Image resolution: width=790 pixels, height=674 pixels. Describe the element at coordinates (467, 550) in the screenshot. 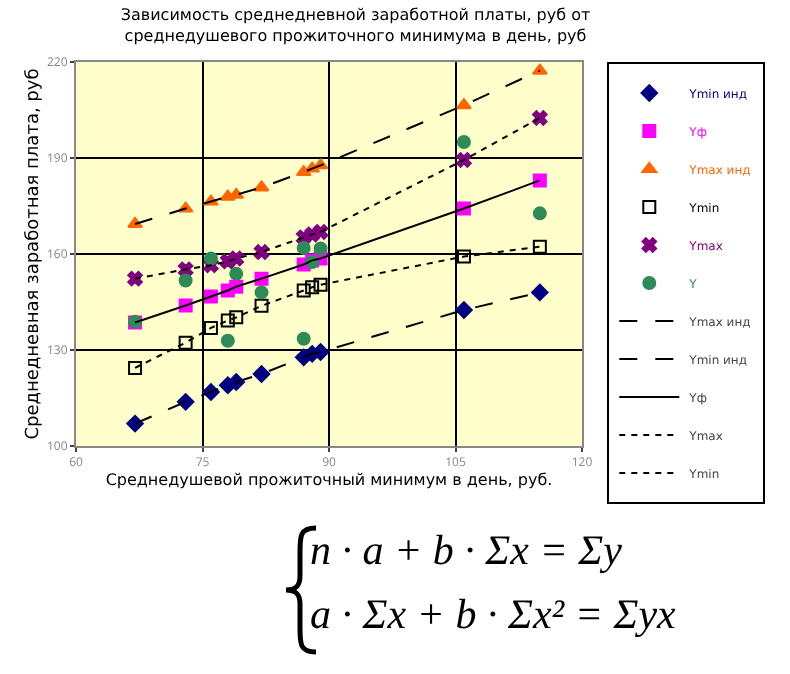

I see `text: n · a + b · Σx = Σy` at that location.